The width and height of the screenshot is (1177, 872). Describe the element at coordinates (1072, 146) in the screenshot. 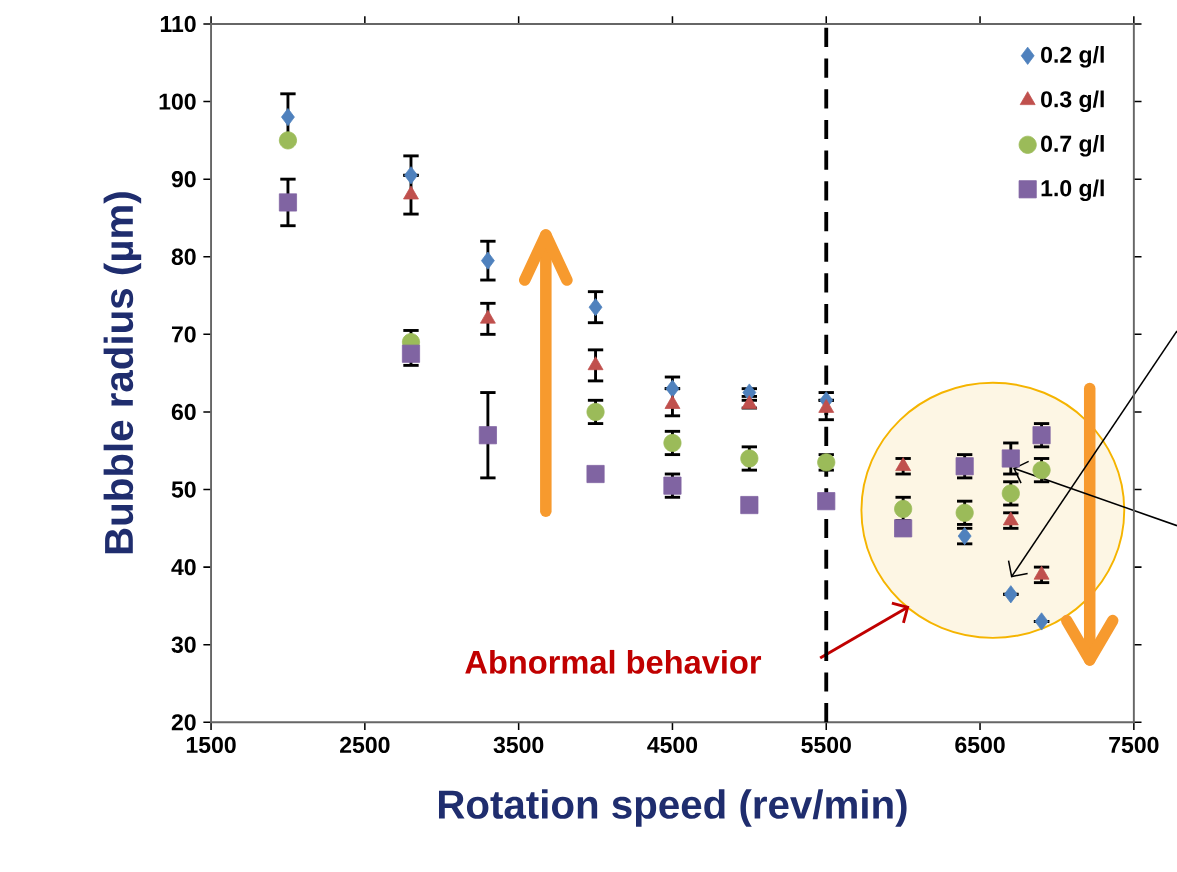

I see `legend-label: 0.7 g/l` at that location.